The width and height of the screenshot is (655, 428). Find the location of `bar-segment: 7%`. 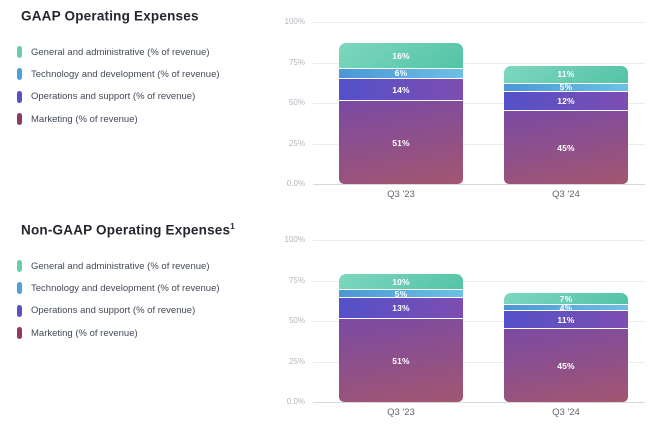

bar-segment: 7% is located at coordinates (566, 299).